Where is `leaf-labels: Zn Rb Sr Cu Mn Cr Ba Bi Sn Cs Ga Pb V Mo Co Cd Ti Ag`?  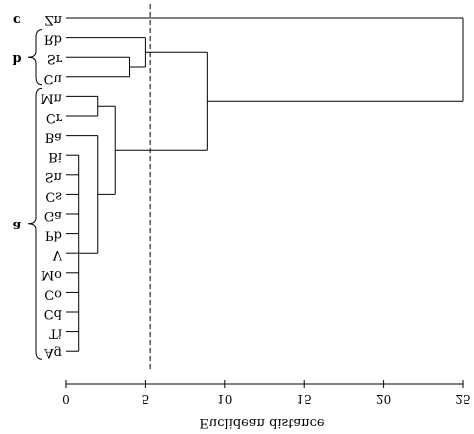 leaf-labels: Zn Rb Sr Cu Mn Cr Ba Bi Sn Cs Ga Pb V Mo Co Cd Ti Ag is located at coordinates (51, 186).